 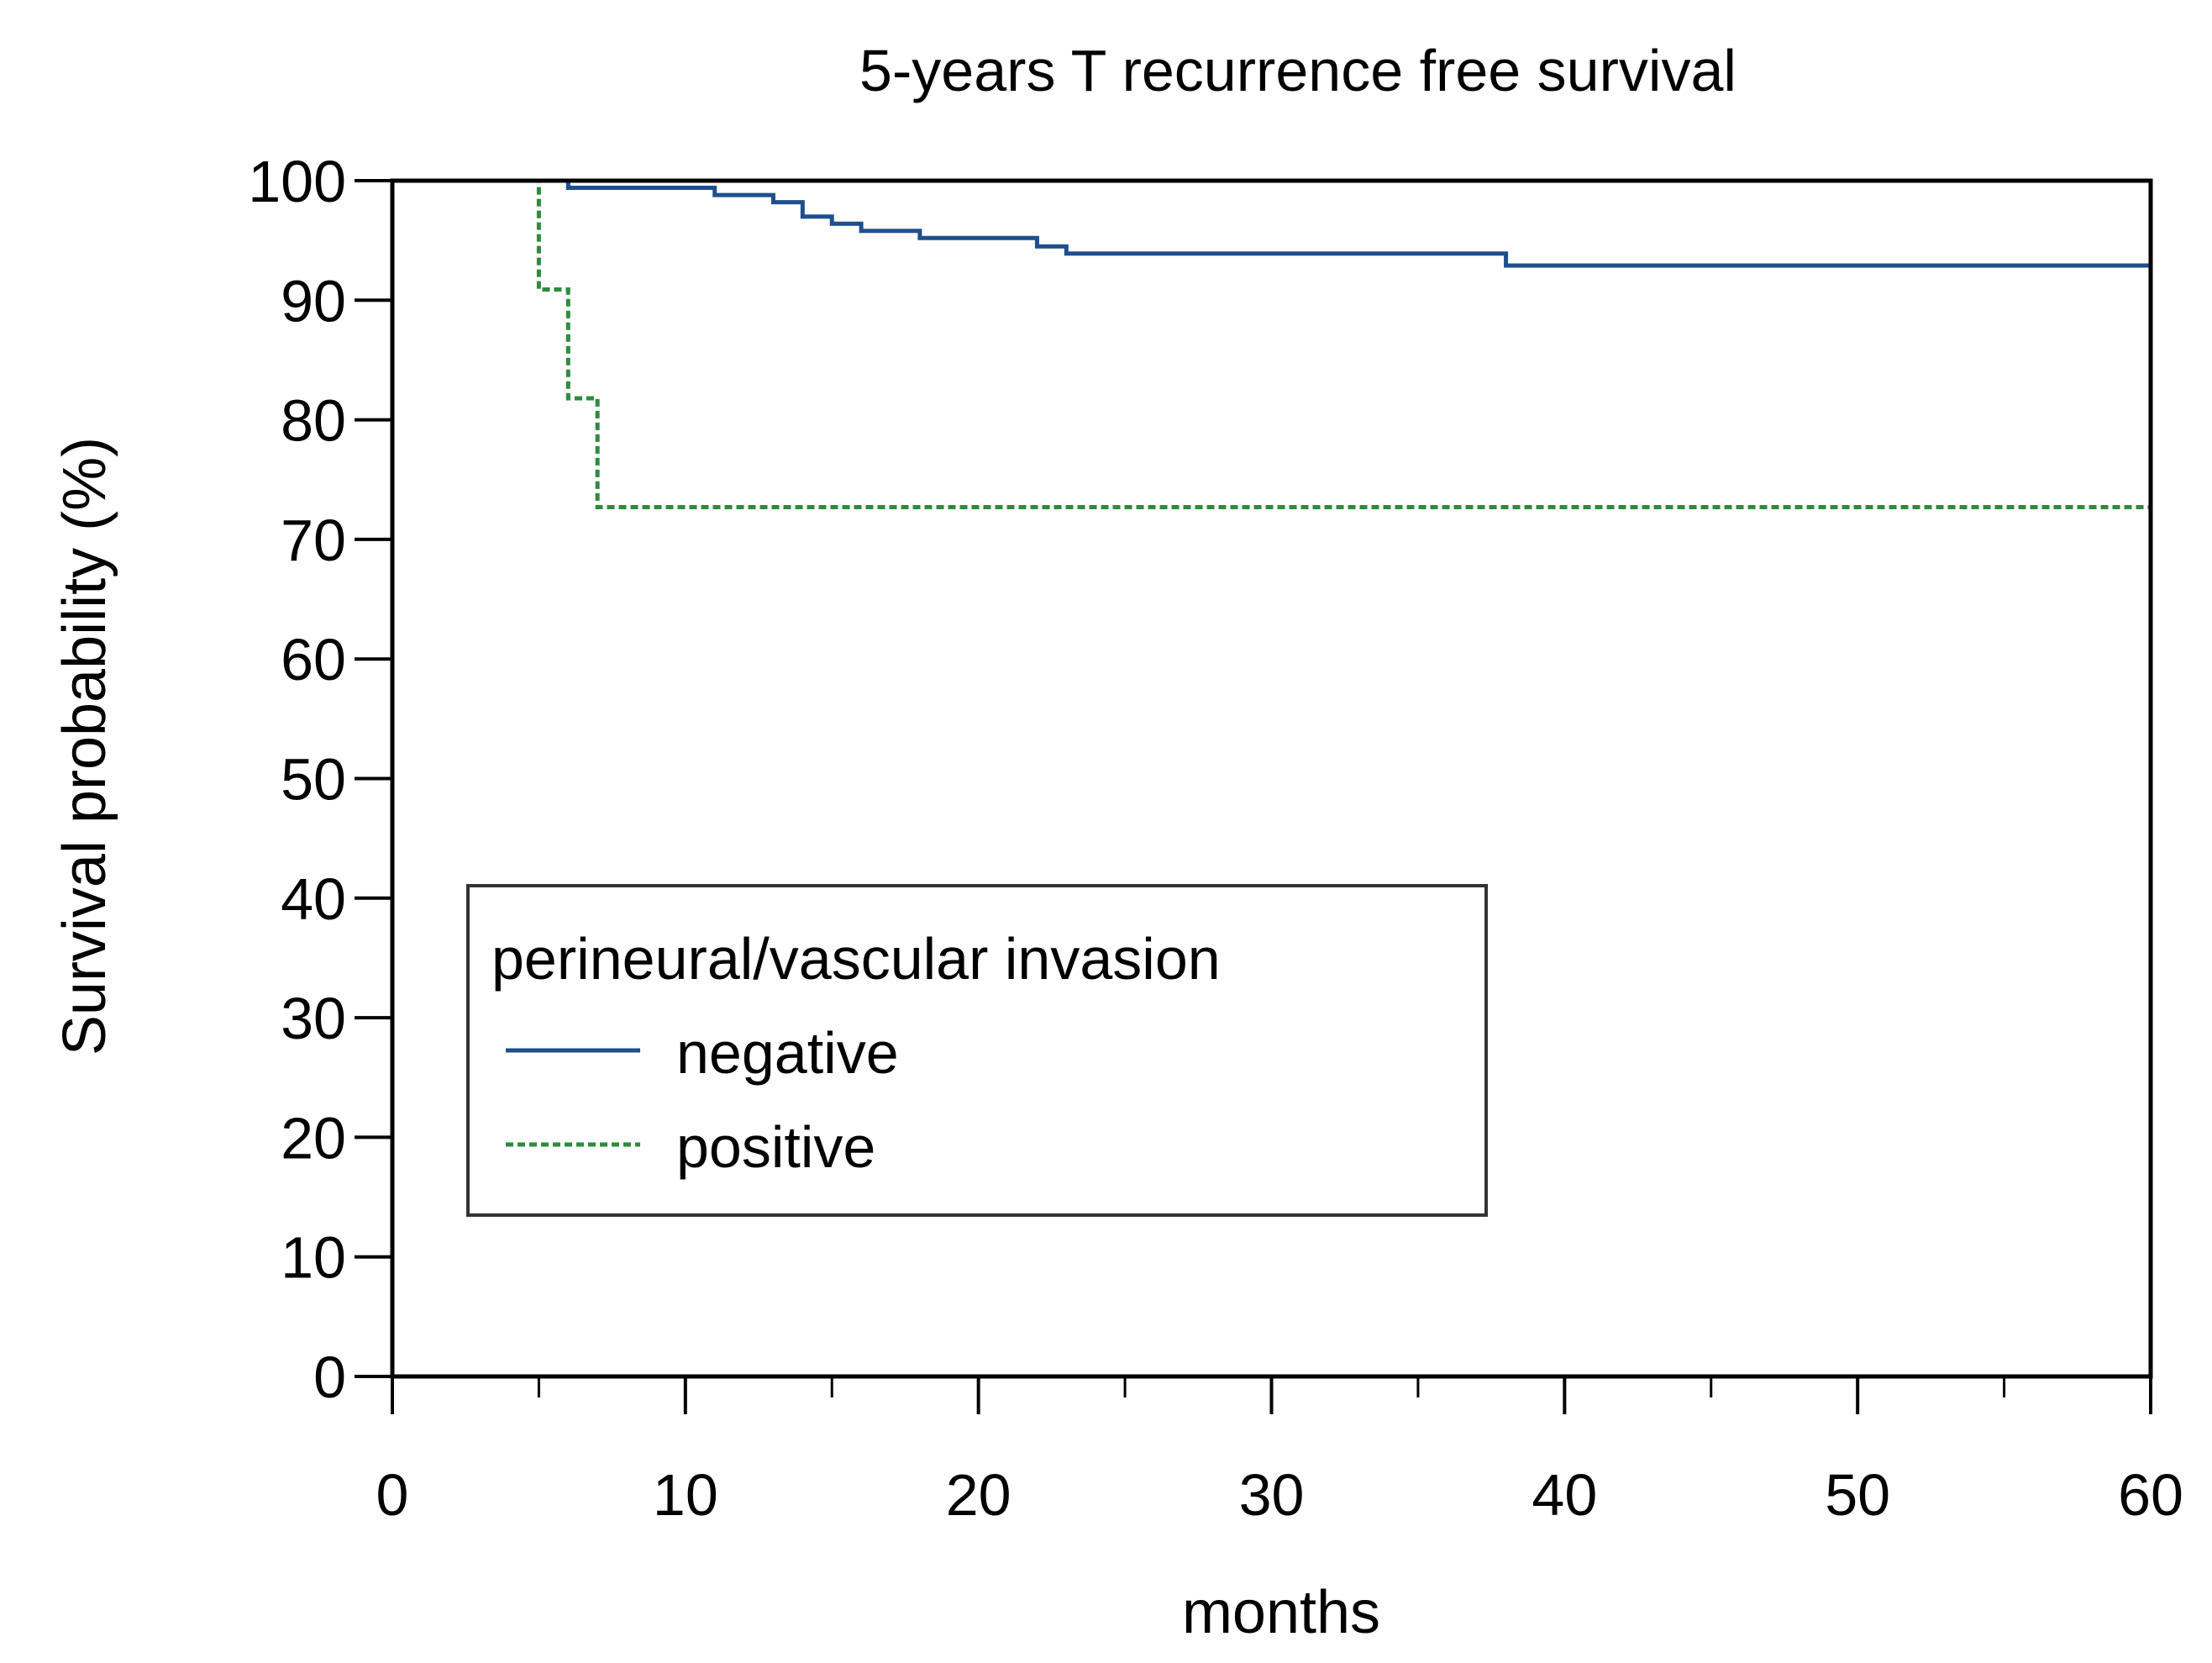 What do you see at coordinates (2150, 1495) in the screenshot?
I see `x-tick-label-60: 60` at bounding box center [2150, 1495].